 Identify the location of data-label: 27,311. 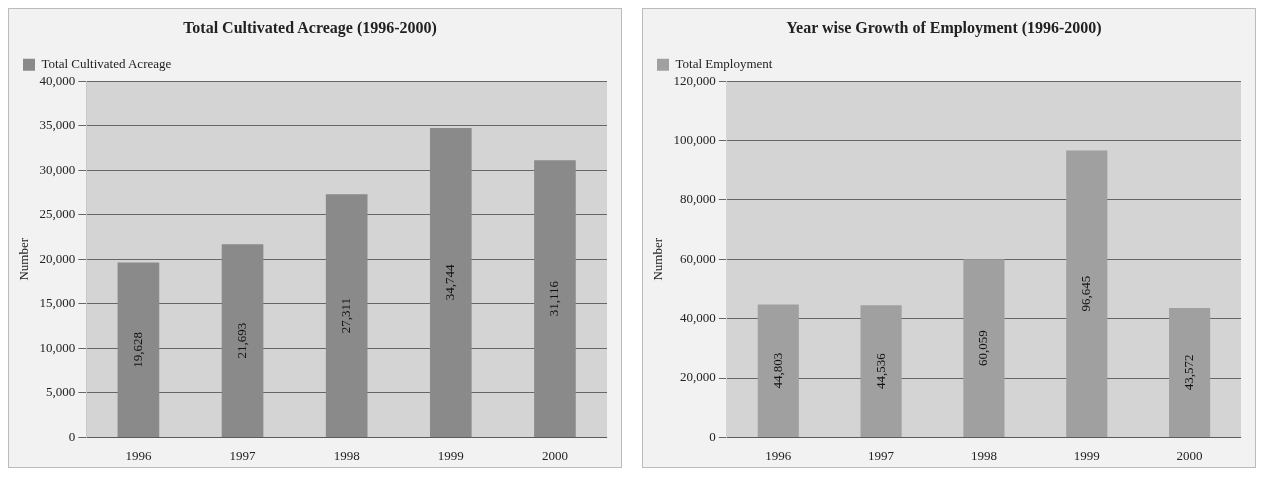
(346, 315).